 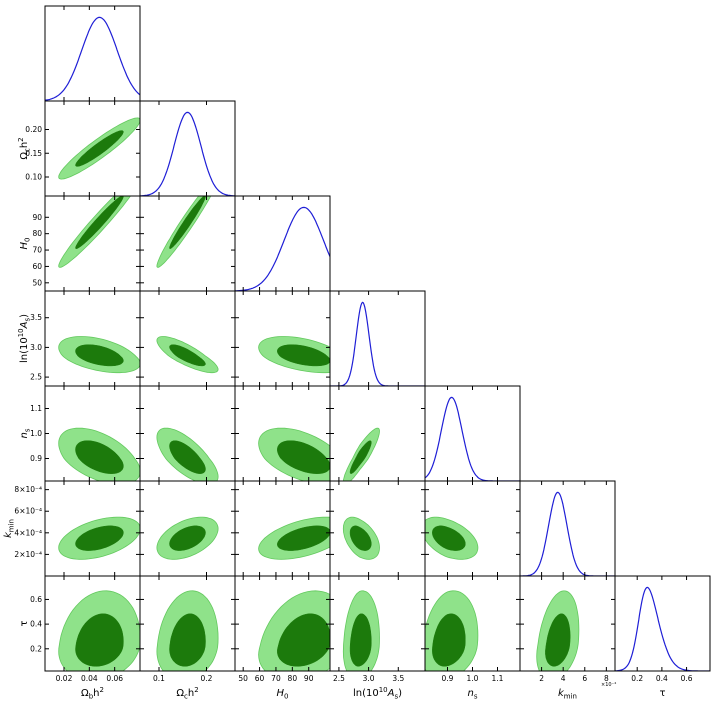 I want to click on panel-tau-kmin: 2 4 6 8, so click(x=567, y=629).